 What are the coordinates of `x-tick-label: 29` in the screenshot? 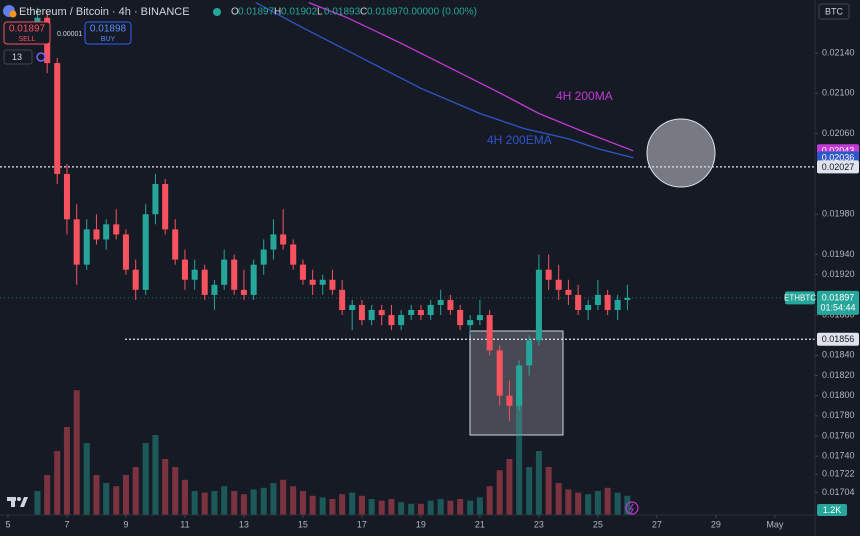 It's located at (716, 524).